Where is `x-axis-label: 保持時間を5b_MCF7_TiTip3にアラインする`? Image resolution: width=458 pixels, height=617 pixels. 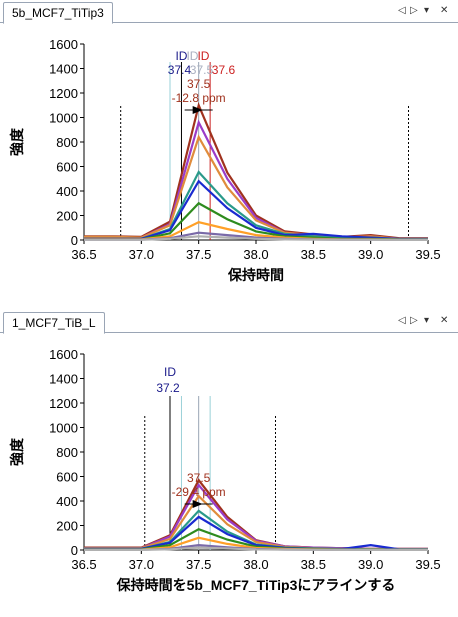
x-axis-label: 保持時間を5b_MCF7_TiTip3にアラインする is located at coordinates (256, 585).